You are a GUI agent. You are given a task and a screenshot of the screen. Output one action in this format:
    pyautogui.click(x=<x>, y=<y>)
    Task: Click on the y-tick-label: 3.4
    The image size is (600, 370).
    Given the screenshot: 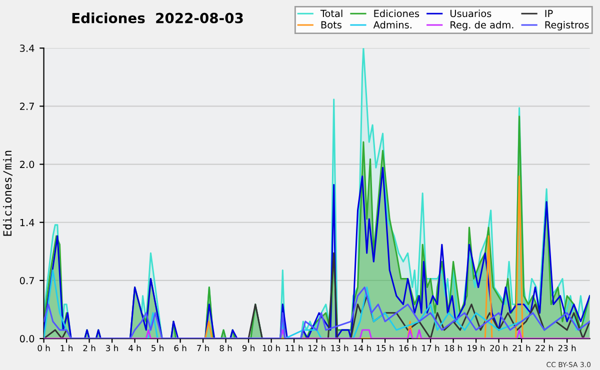 What is the action you would take?
    pyautogui.click(x=27, y=48)
    